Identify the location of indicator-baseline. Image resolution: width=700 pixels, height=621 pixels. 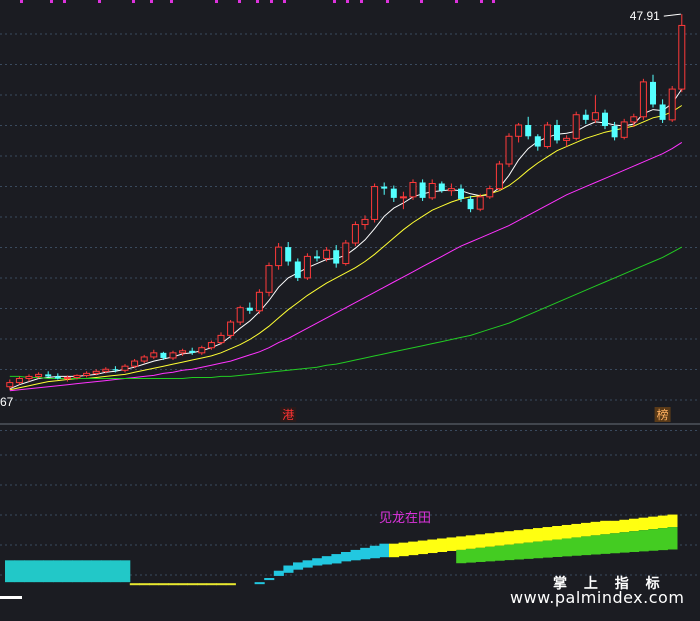
(11, 597).